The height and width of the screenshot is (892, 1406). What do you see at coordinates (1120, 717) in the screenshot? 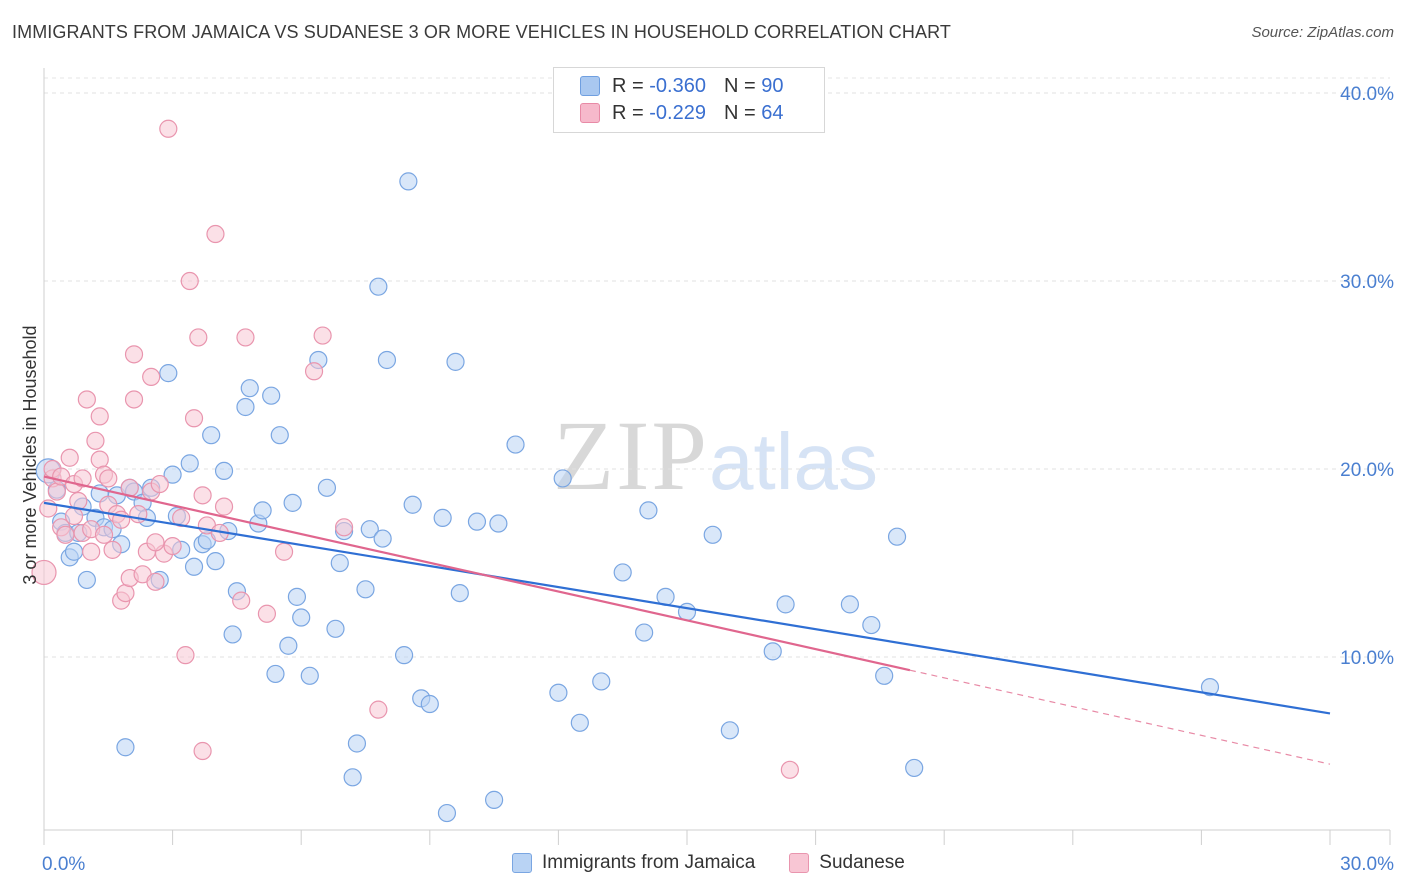
I see `trend-line-sudanese-extrapolated` at bounding box center [1120, 717].